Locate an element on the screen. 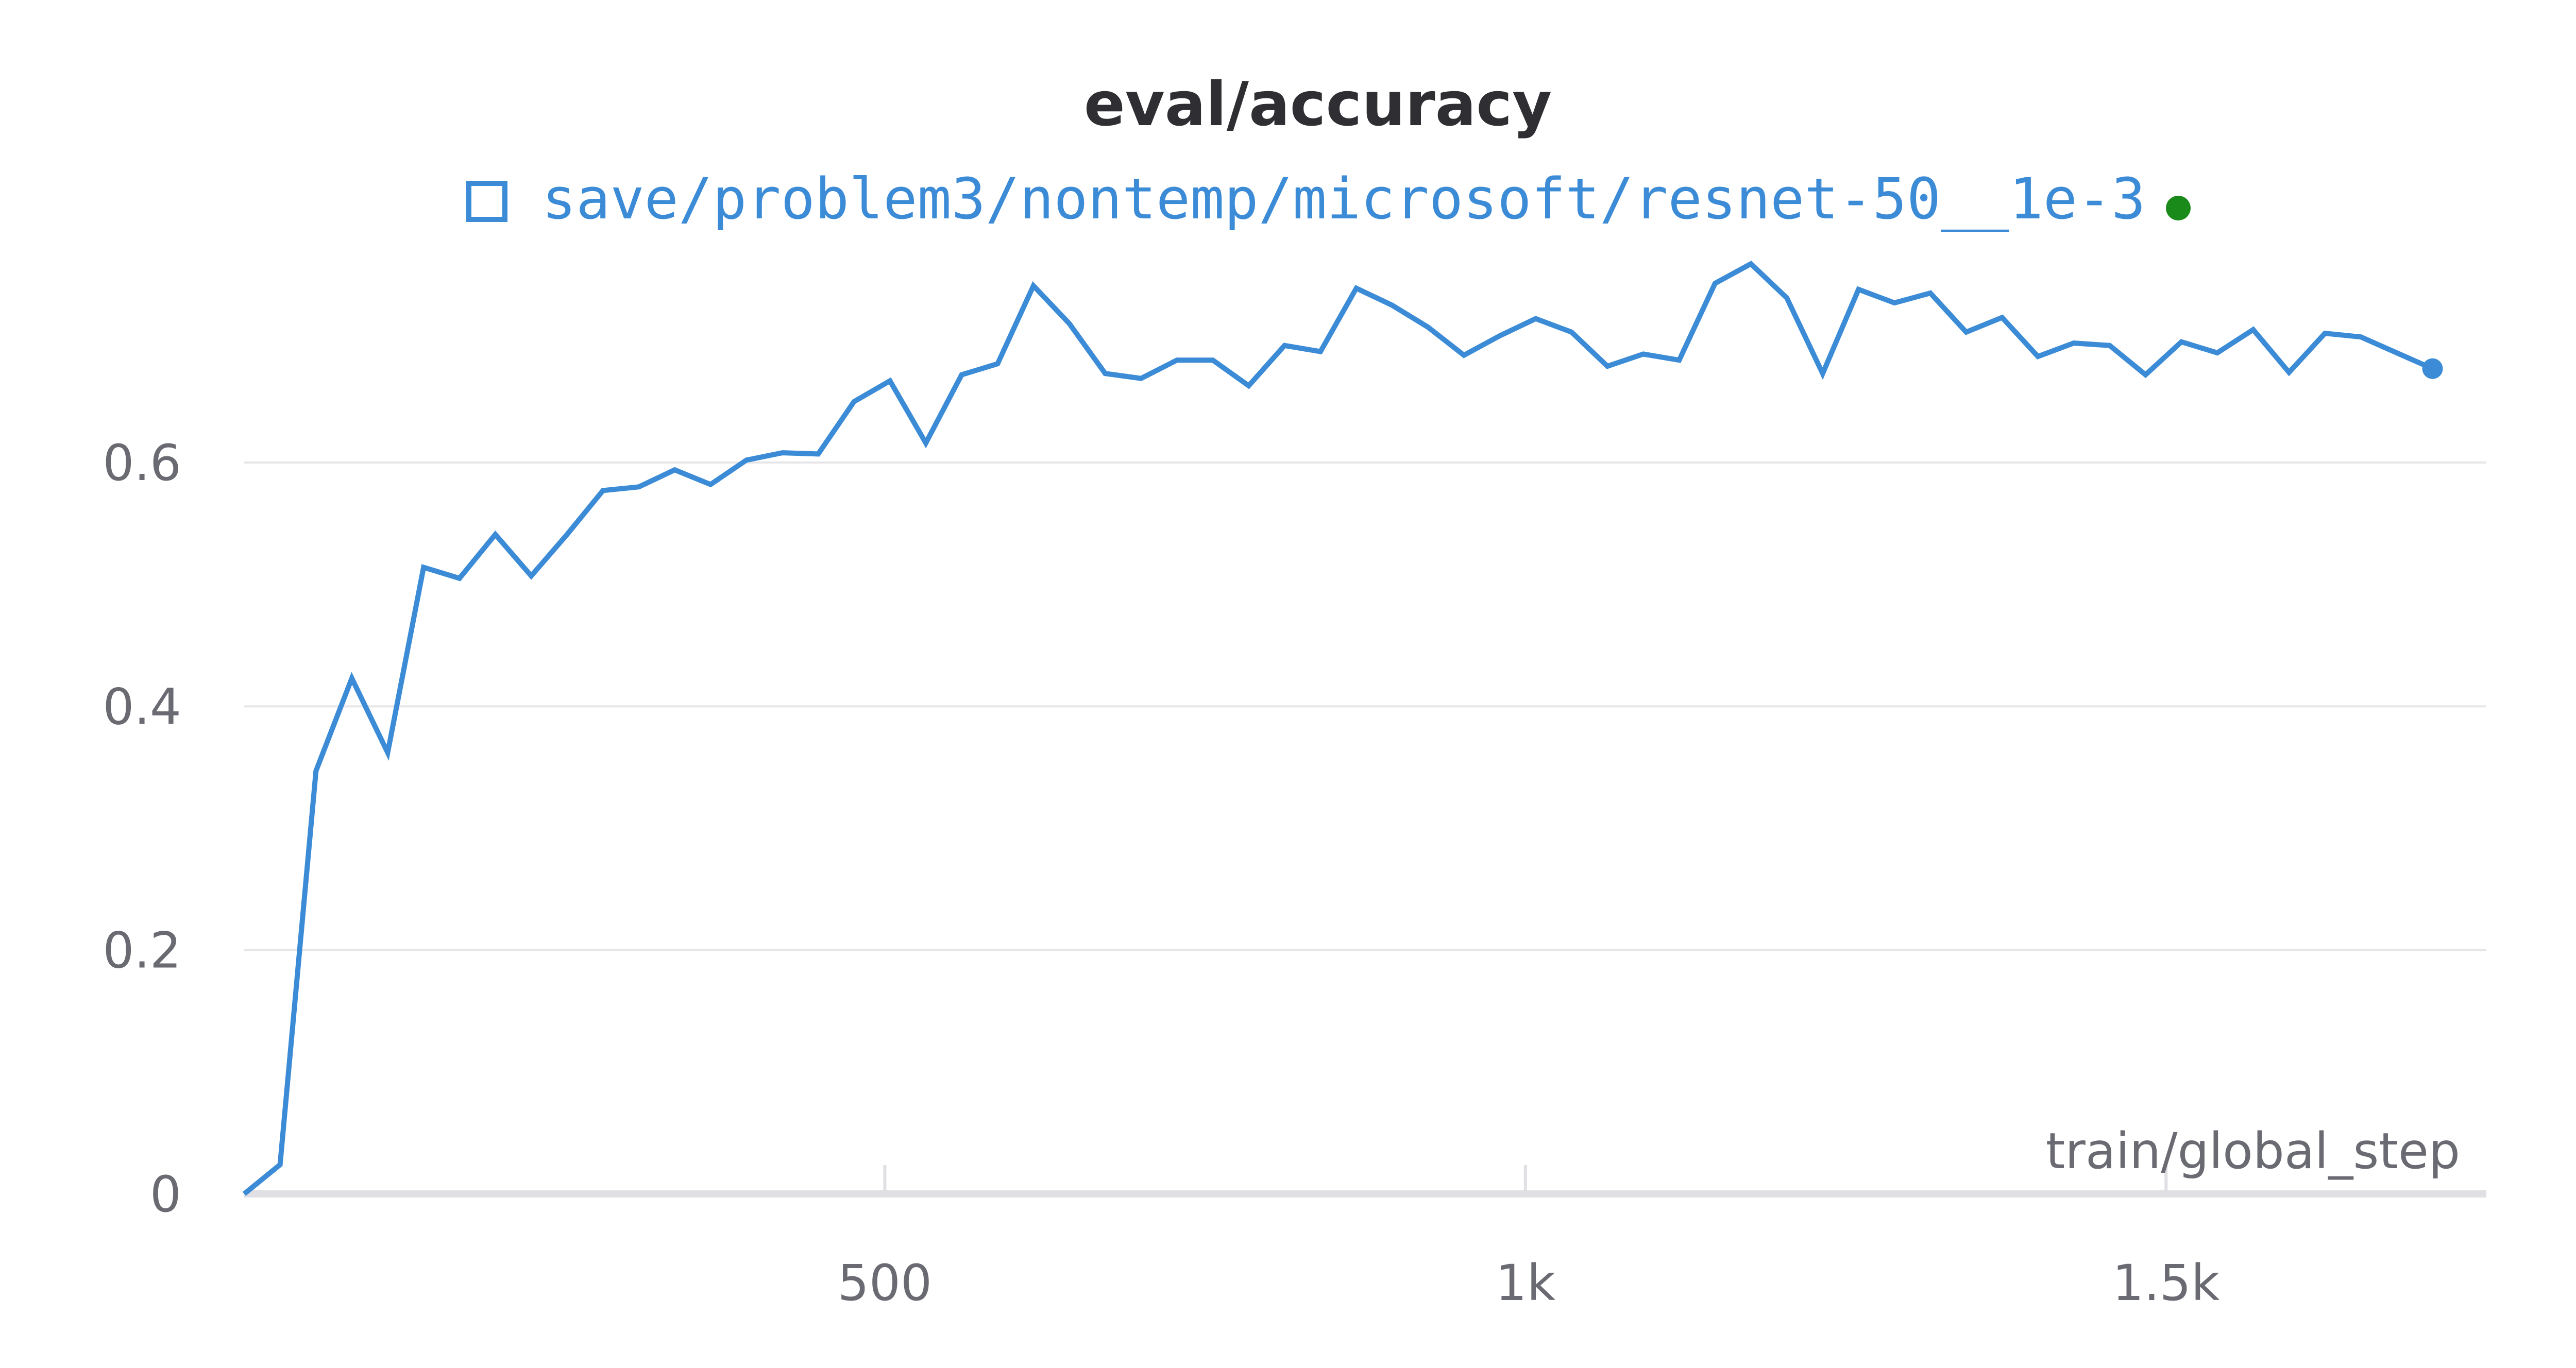 This screenshot has width=2576, height=1368. status-dot-icon is located at coordinates (2178, 208).